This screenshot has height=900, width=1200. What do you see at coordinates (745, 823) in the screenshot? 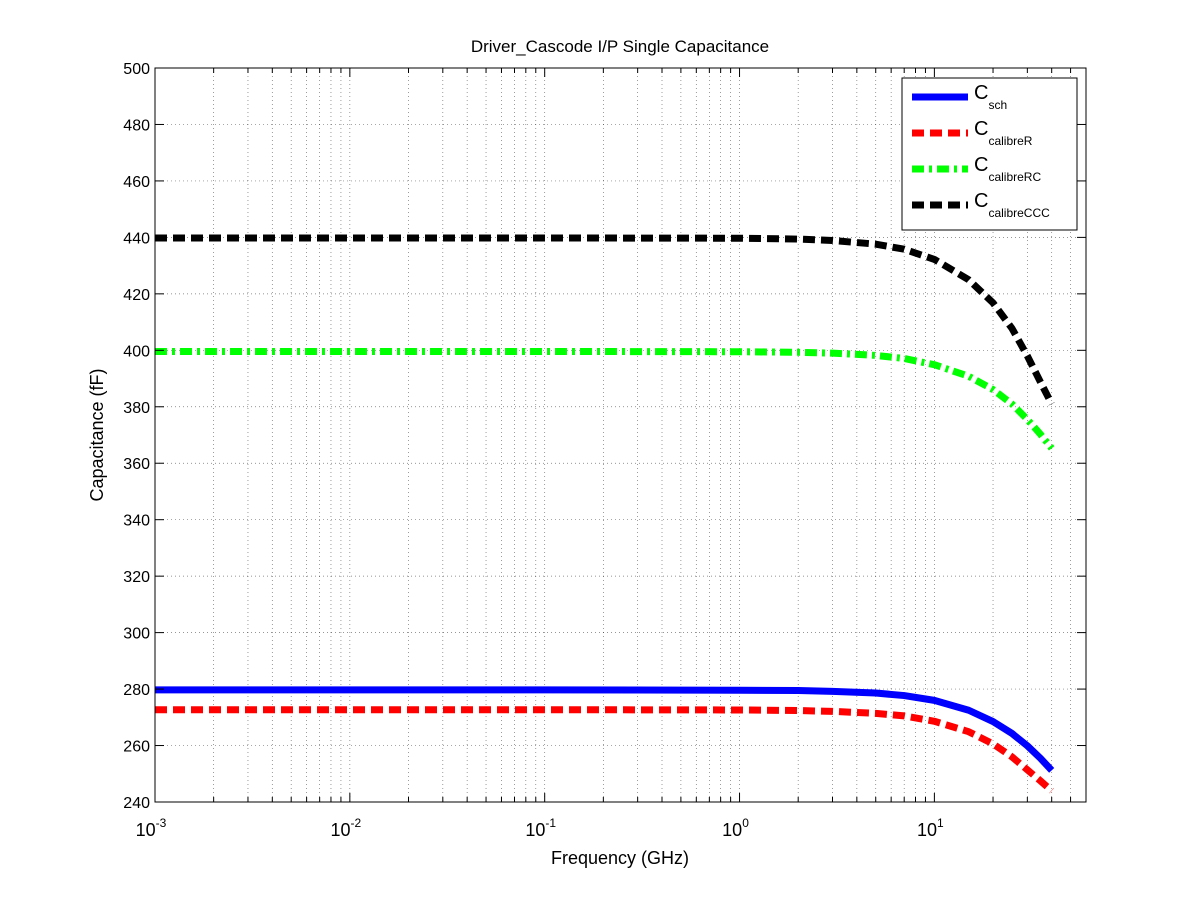
I see `x-tick-exponent: 0` at bounding box center [745, 823].